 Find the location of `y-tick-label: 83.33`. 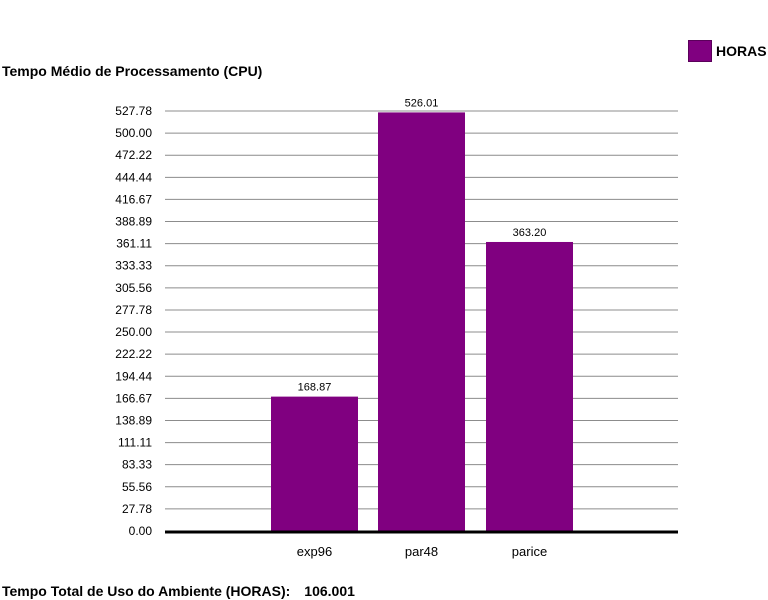

y-tick-label: 83.33 is located at coordinates (137, 465).